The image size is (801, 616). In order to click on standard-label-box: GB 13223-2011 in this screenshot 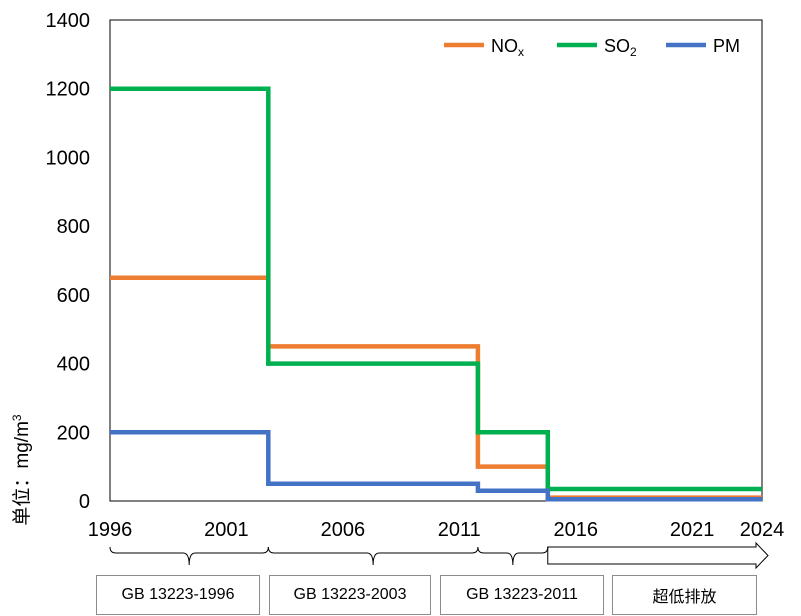, I will do `click(522, 595)`.